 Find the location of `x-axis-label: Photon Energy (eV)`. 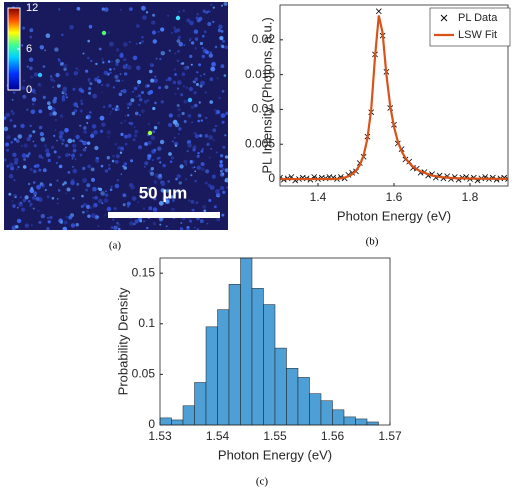

x-axis-label: Photon Energy (eV) is located at coordinates (394, 215).